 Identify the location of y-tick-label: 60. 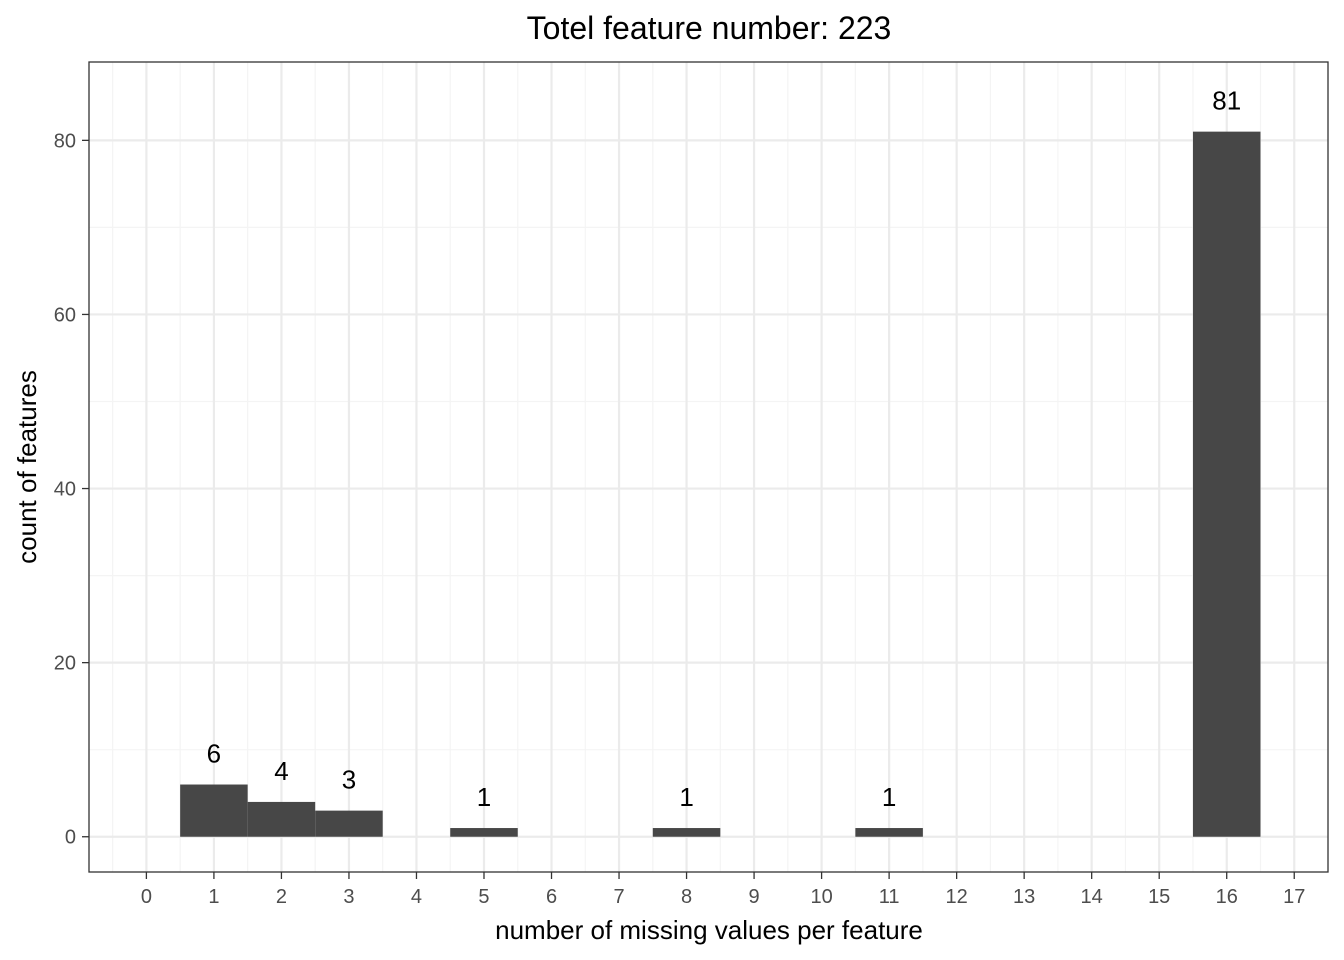
(65, 315).